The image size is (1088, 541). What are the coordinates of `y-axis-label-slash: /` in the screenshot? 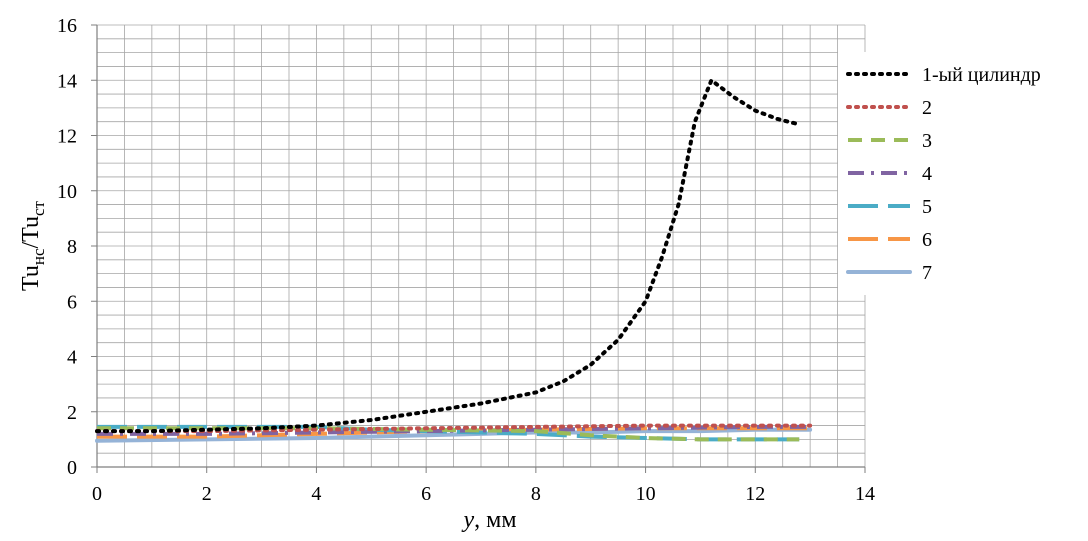 It's located at (31, 245).